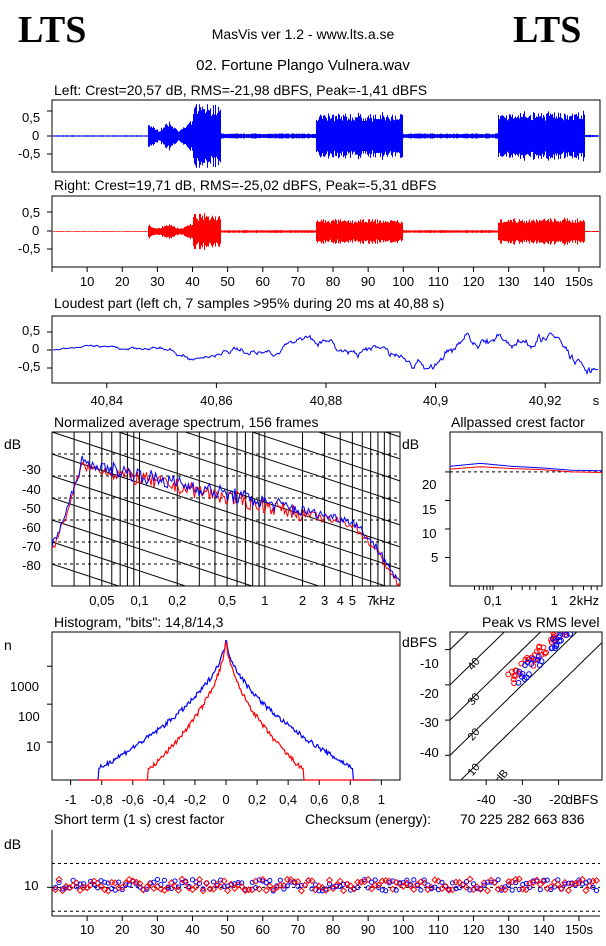 Image resolution: width=606 pixels, height=946 pixels. Describe the element at coordinates (139, 819) in the screenshot. I see `shortterm-title: Short term (1 s) crest factor` at that location.